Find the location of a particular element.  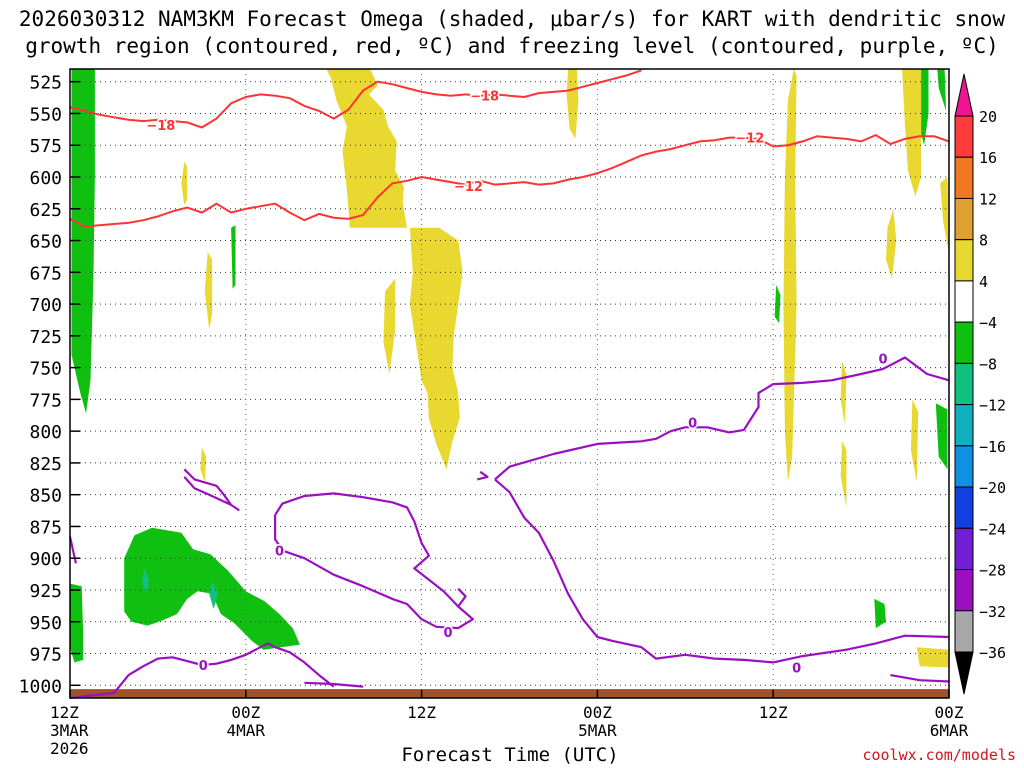

colorbar-label: −20 is located at coordinates (992, 488).